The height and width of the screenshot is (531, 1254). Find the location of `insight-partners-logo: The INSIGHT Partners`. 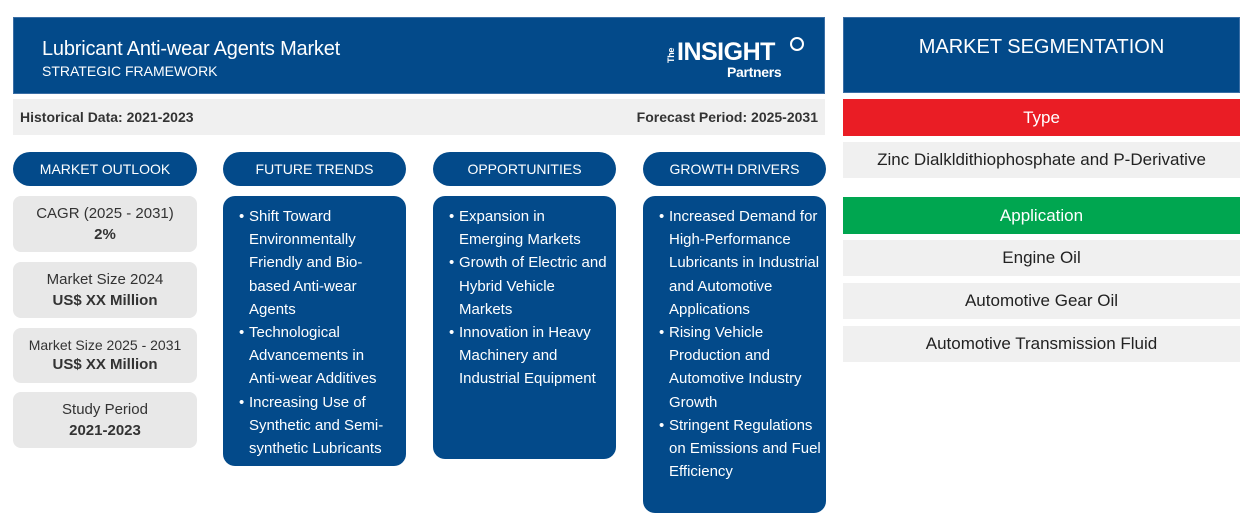

insight-partners-logo: The INSIGHT Partners is located at coordinates (736, 58).